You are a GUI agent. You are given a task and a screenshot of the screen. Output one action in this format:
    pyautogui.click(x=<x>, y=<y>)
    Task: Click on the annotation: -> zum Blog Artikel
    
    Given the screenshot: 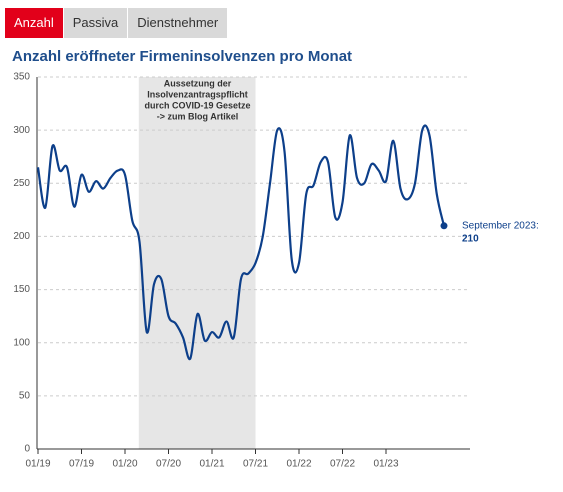 What is the action you would take?
    pyautogui.click(x=197, y=116)
    